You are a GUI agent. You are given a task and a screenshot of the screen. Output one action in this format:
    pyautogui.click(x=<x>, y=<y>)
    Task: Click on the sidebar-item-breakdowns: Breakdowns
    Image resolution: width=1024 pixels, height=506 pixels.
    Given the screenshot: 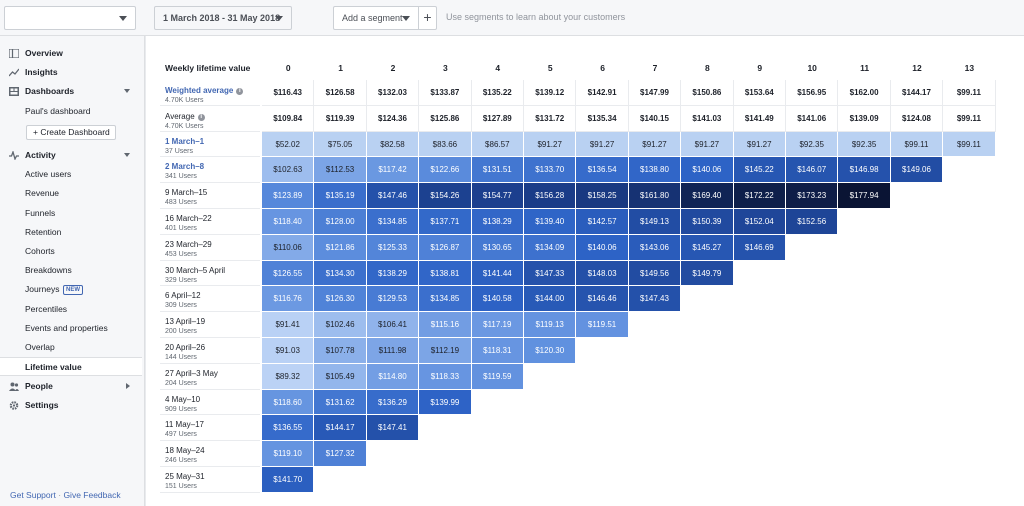 What is the action you would take?
    pyautogui.click(x=71, y=270)
    